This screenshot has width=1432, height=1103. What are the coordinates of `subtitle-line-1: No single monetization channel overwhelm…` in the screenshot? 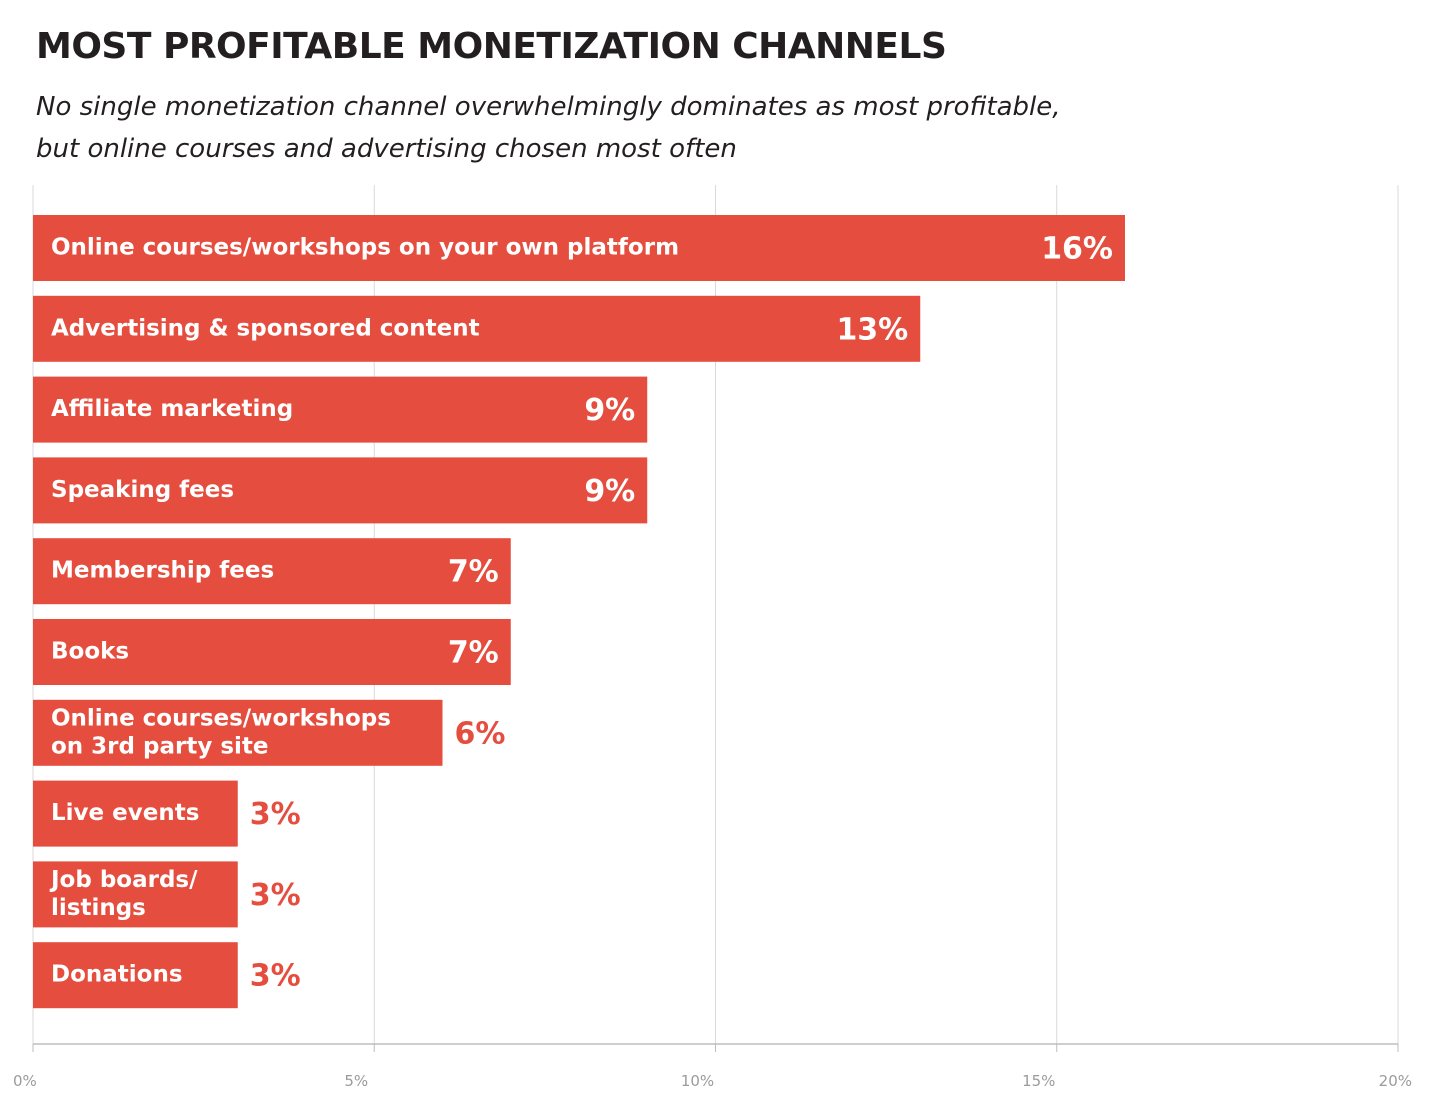 It's located at (548, 107).